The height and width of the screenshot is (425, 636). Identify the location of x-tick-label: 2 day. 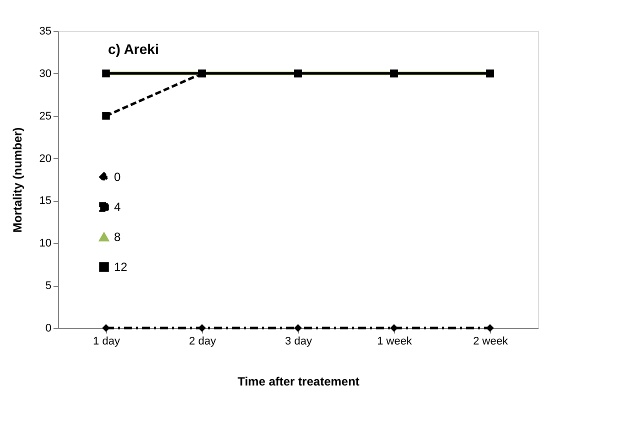
(202, 342).